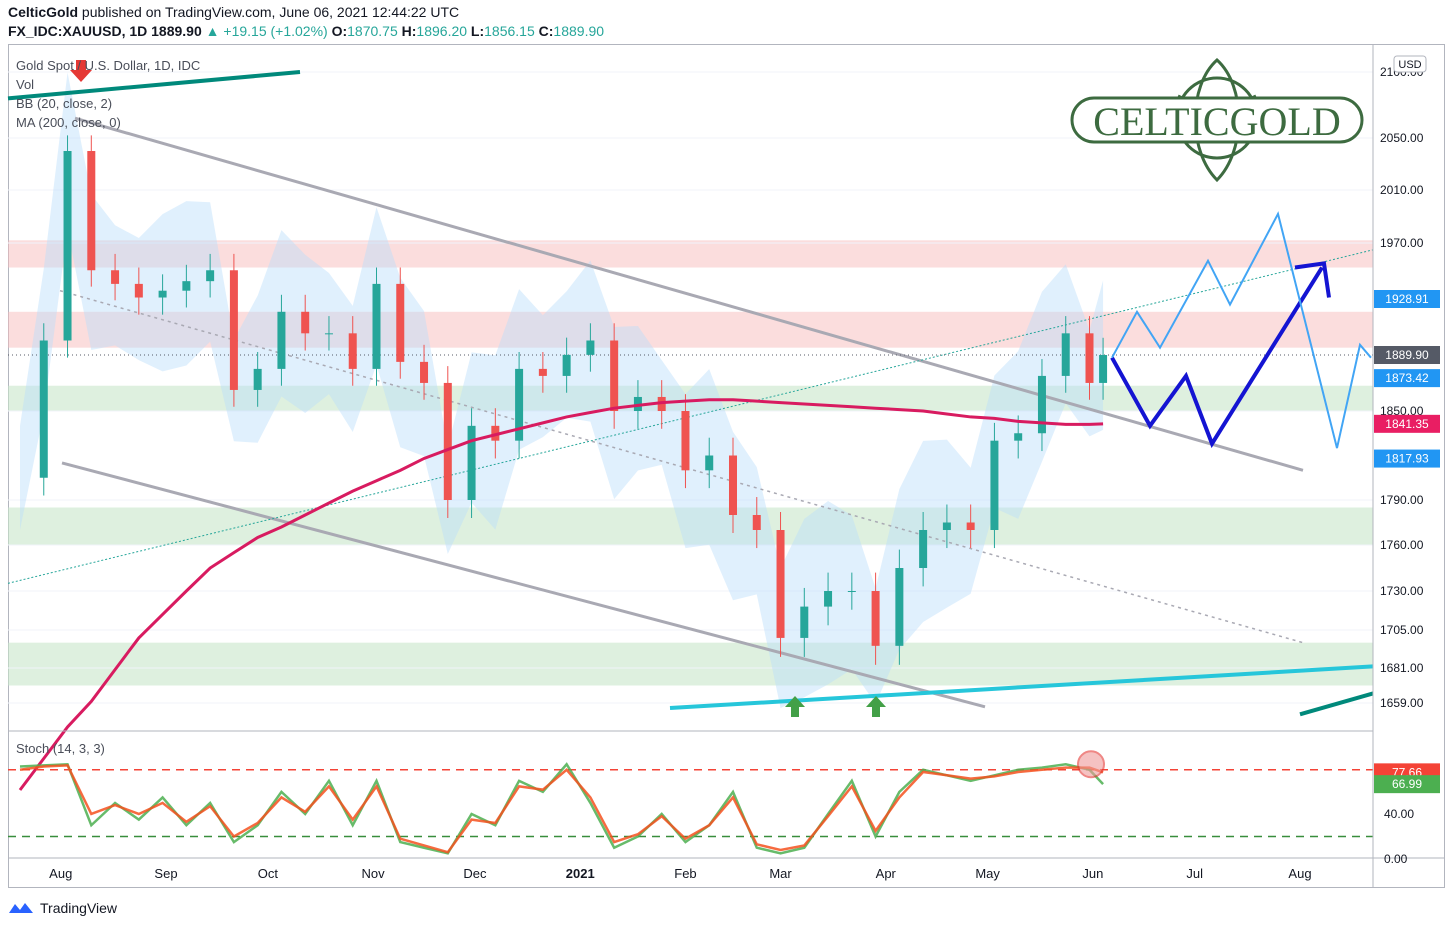  What do you see at coordinates (886, 873) in the screenshot?
I see `time-tick-label: Apr` at bounding box center [886, 873].